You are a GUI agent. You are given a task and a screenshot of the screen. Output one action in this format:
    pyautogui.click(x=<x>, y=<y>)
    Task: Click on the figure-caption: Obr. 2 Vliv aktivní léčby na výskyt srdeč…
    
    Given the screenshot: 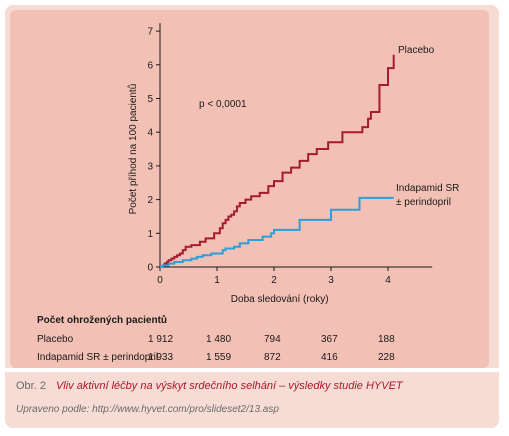 What is the action you would take?
    pyautogui.click(x=209, y=386)
    